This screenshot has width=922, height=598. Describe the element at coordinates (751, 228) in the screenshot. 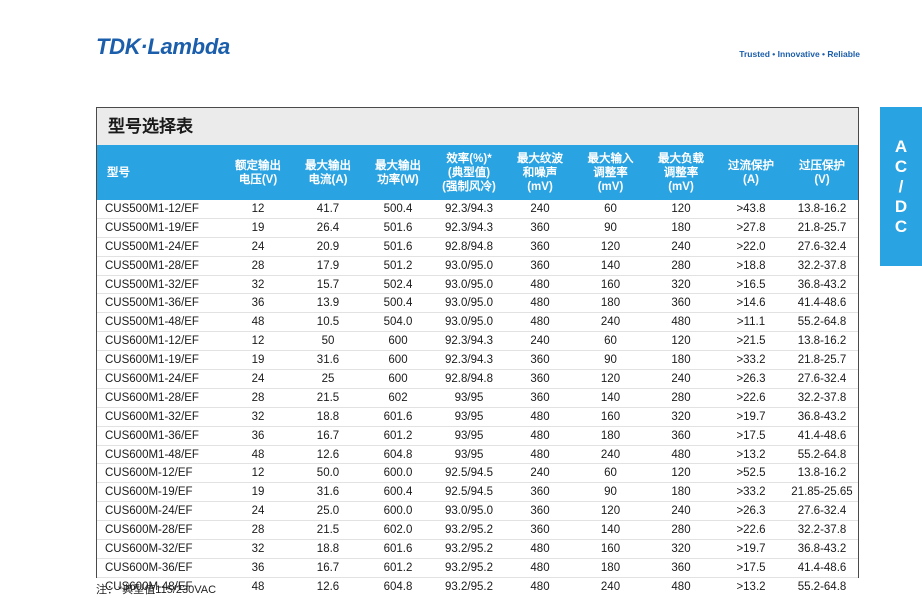

I see `table-cell: >27.8` at that location.